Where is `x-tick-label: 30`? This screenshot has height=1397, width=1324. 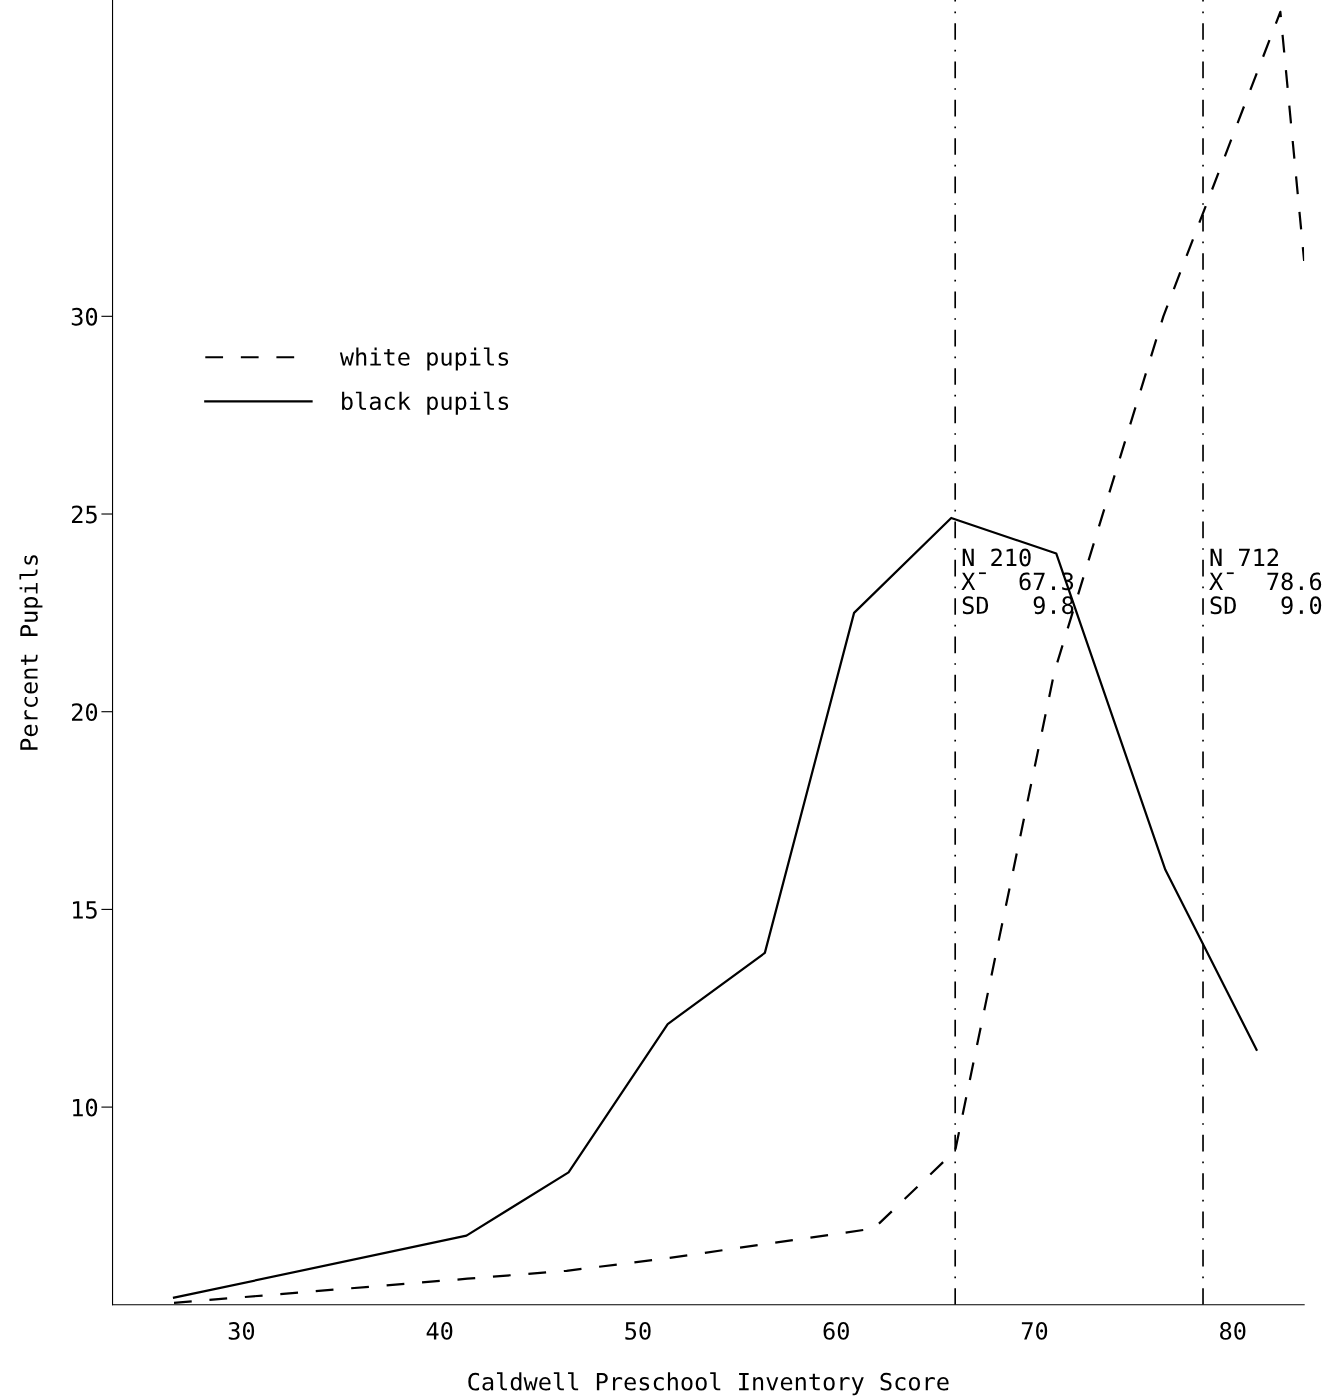 x-tick-label: 30 is located at coordinates (241, 1331).